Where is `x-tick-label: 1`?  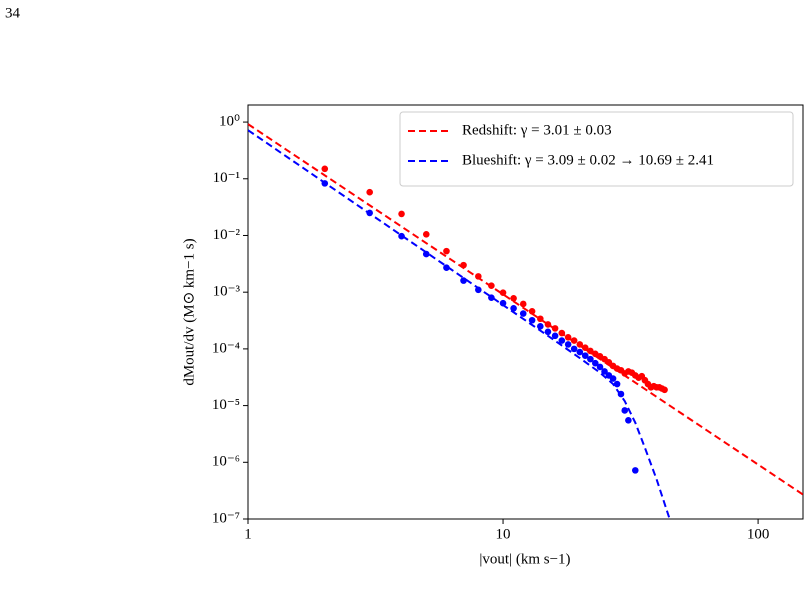
x-tick-label: 1 is located at coordinates (248, 534).